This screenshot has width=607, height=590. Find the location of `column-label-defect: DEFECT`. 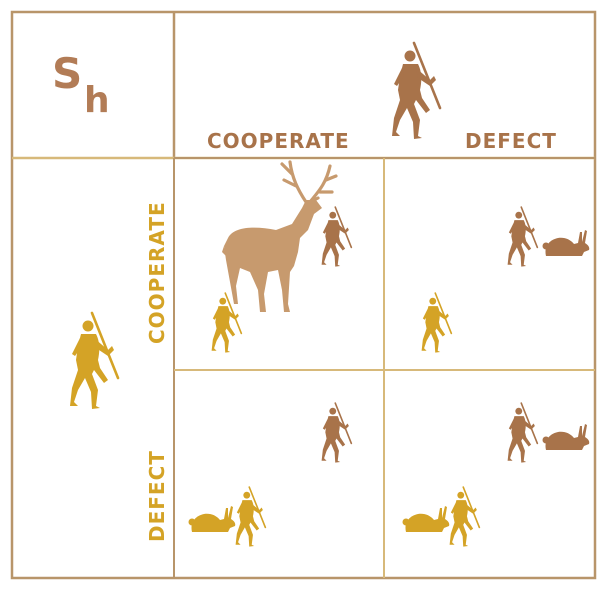

column-label-defect: DEFECT is located at coordinates (511, 141).